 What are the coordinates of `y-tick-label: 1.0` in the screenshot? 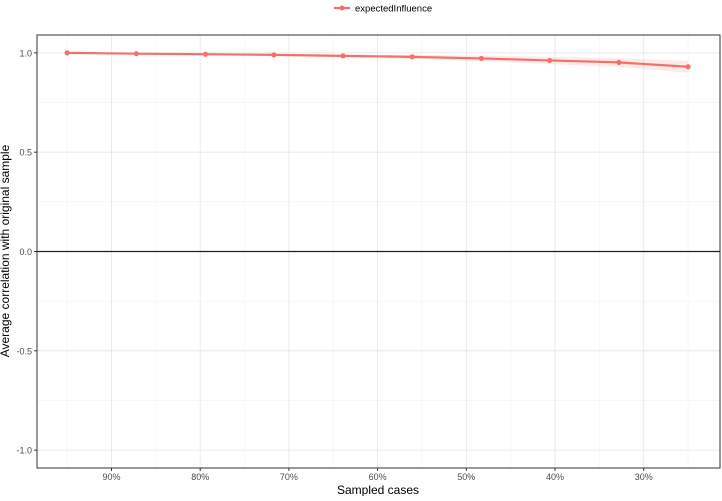 It's located at (25, 53).